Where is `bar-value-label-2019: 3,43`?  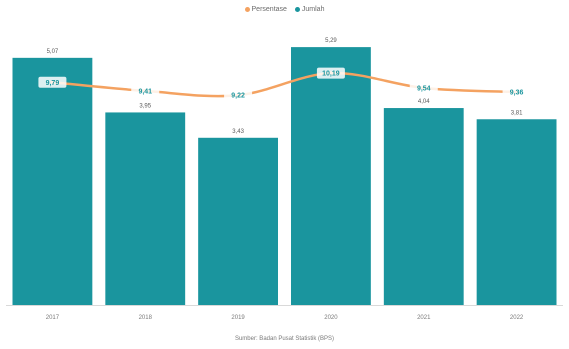
bar-value-label-2019: 3,43 is located at coordinates (238, 132).